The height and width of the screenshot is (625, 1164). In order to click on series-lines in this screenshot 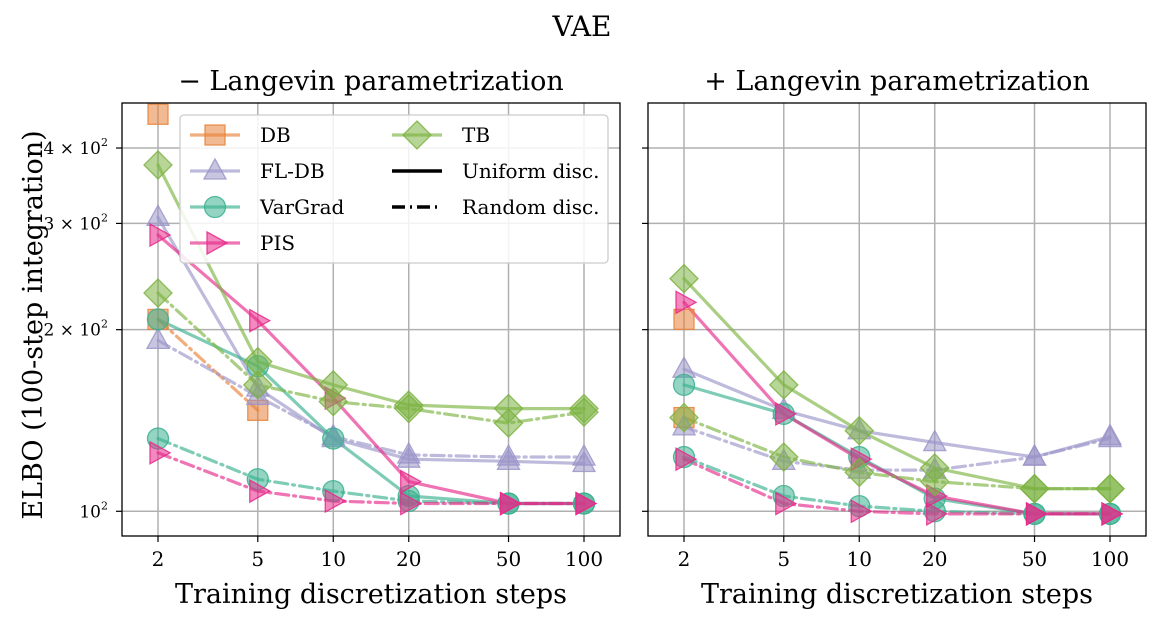, I will do `click(897, 396)`.